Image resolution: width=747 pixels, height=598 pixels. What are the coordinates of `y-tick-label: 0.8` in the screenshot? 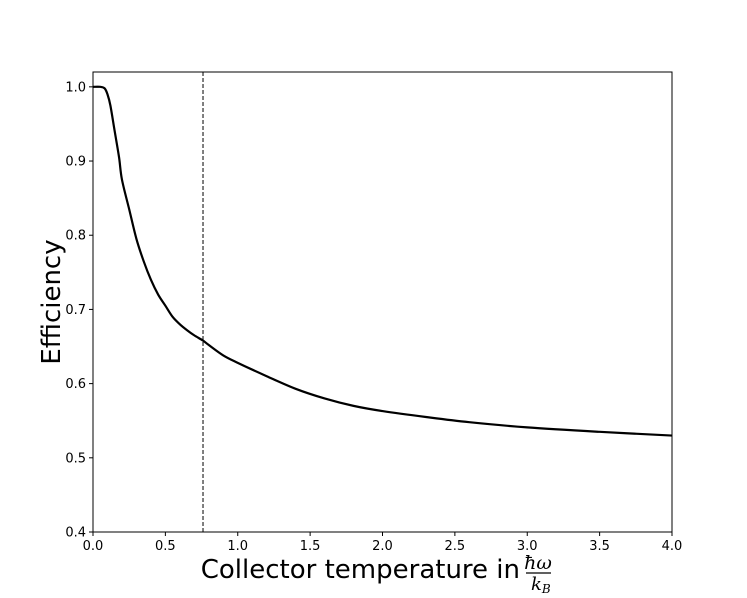 It's located at (75, 236).